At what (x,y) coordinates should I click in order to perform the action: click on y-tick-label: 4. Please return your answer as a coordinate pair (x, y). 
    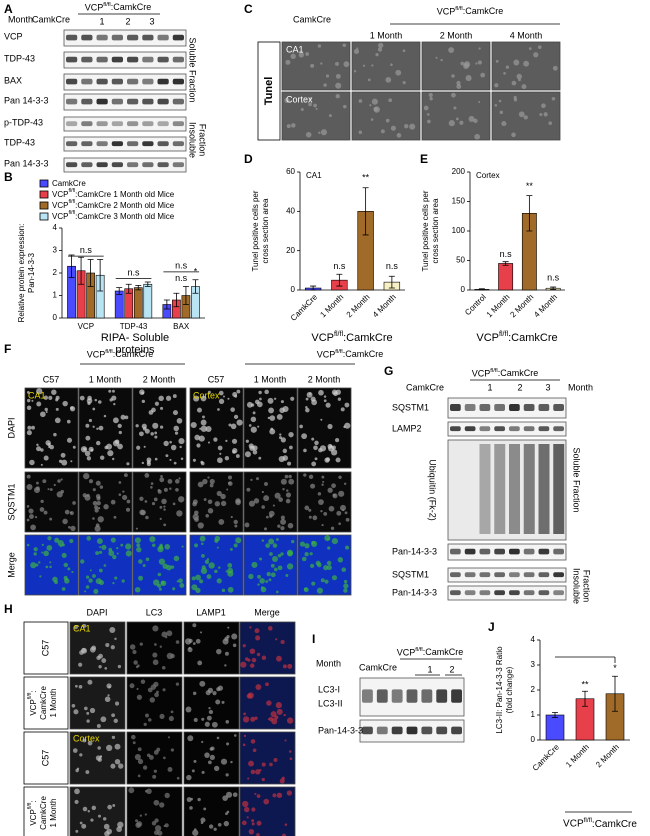
    Looking at the image, I should click on (55, 227).